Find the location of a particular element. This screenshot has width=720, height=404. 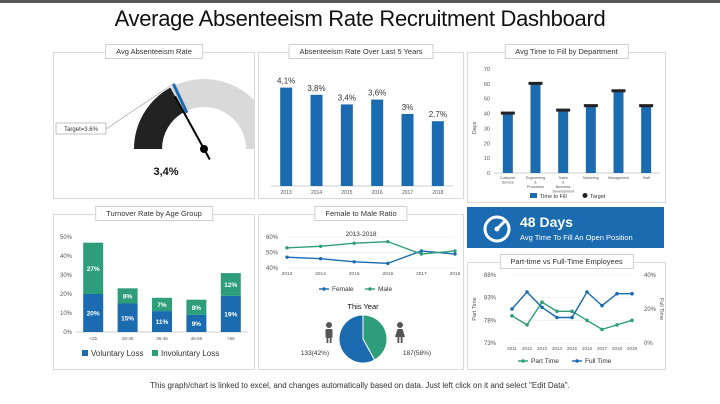

dept-x-tick: Staff is located at coordinates (646, 178).